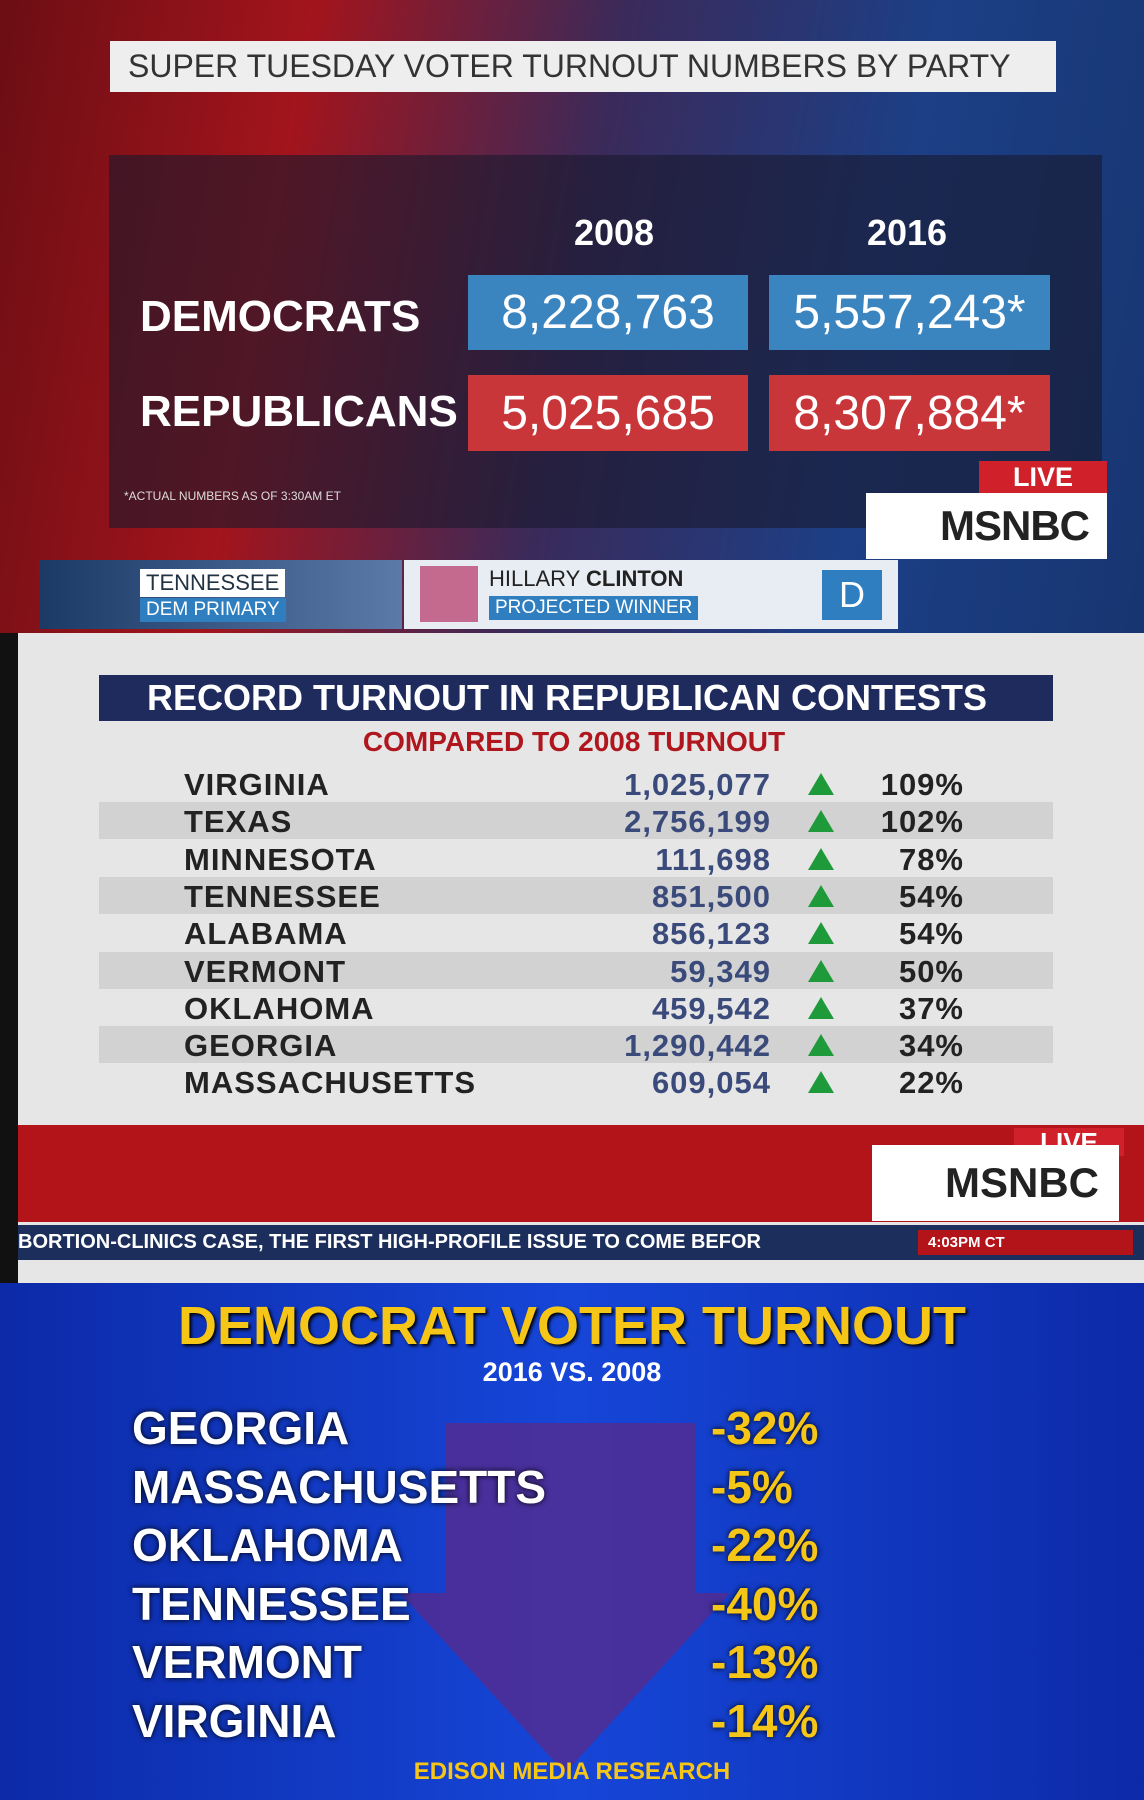  Describe the element at coordinates (711, 896) in the screenshot. I see `turnout: 851,500` at that location.